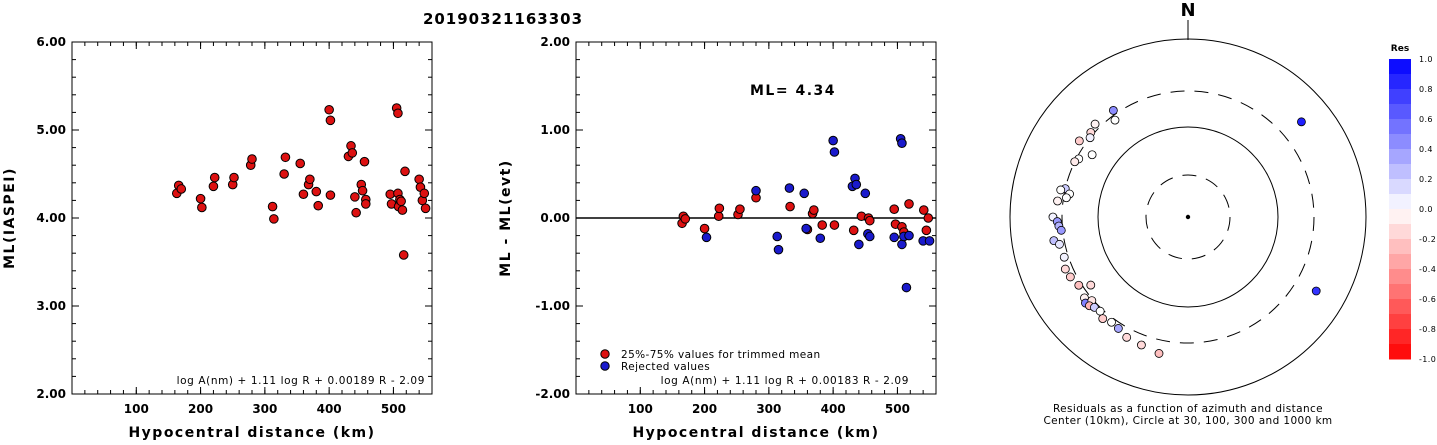 This screenshot has height=445, width=1437. I want to click on y-tick-label: -2.00, so click(552, 394).